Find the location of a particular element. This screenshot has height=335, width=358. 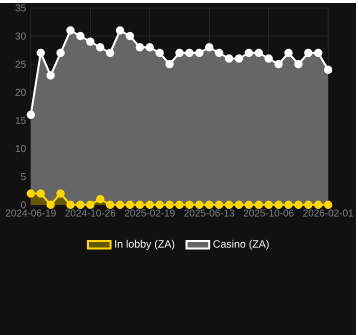

x-tick-label: 2024-06-19 is located at coordinates (31, 213).